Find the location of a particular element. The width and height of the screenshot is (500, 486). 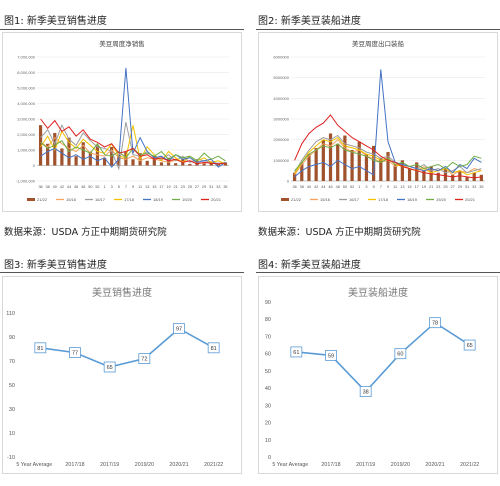

y-tick-label: 90 is located at coordinates (268, 303).